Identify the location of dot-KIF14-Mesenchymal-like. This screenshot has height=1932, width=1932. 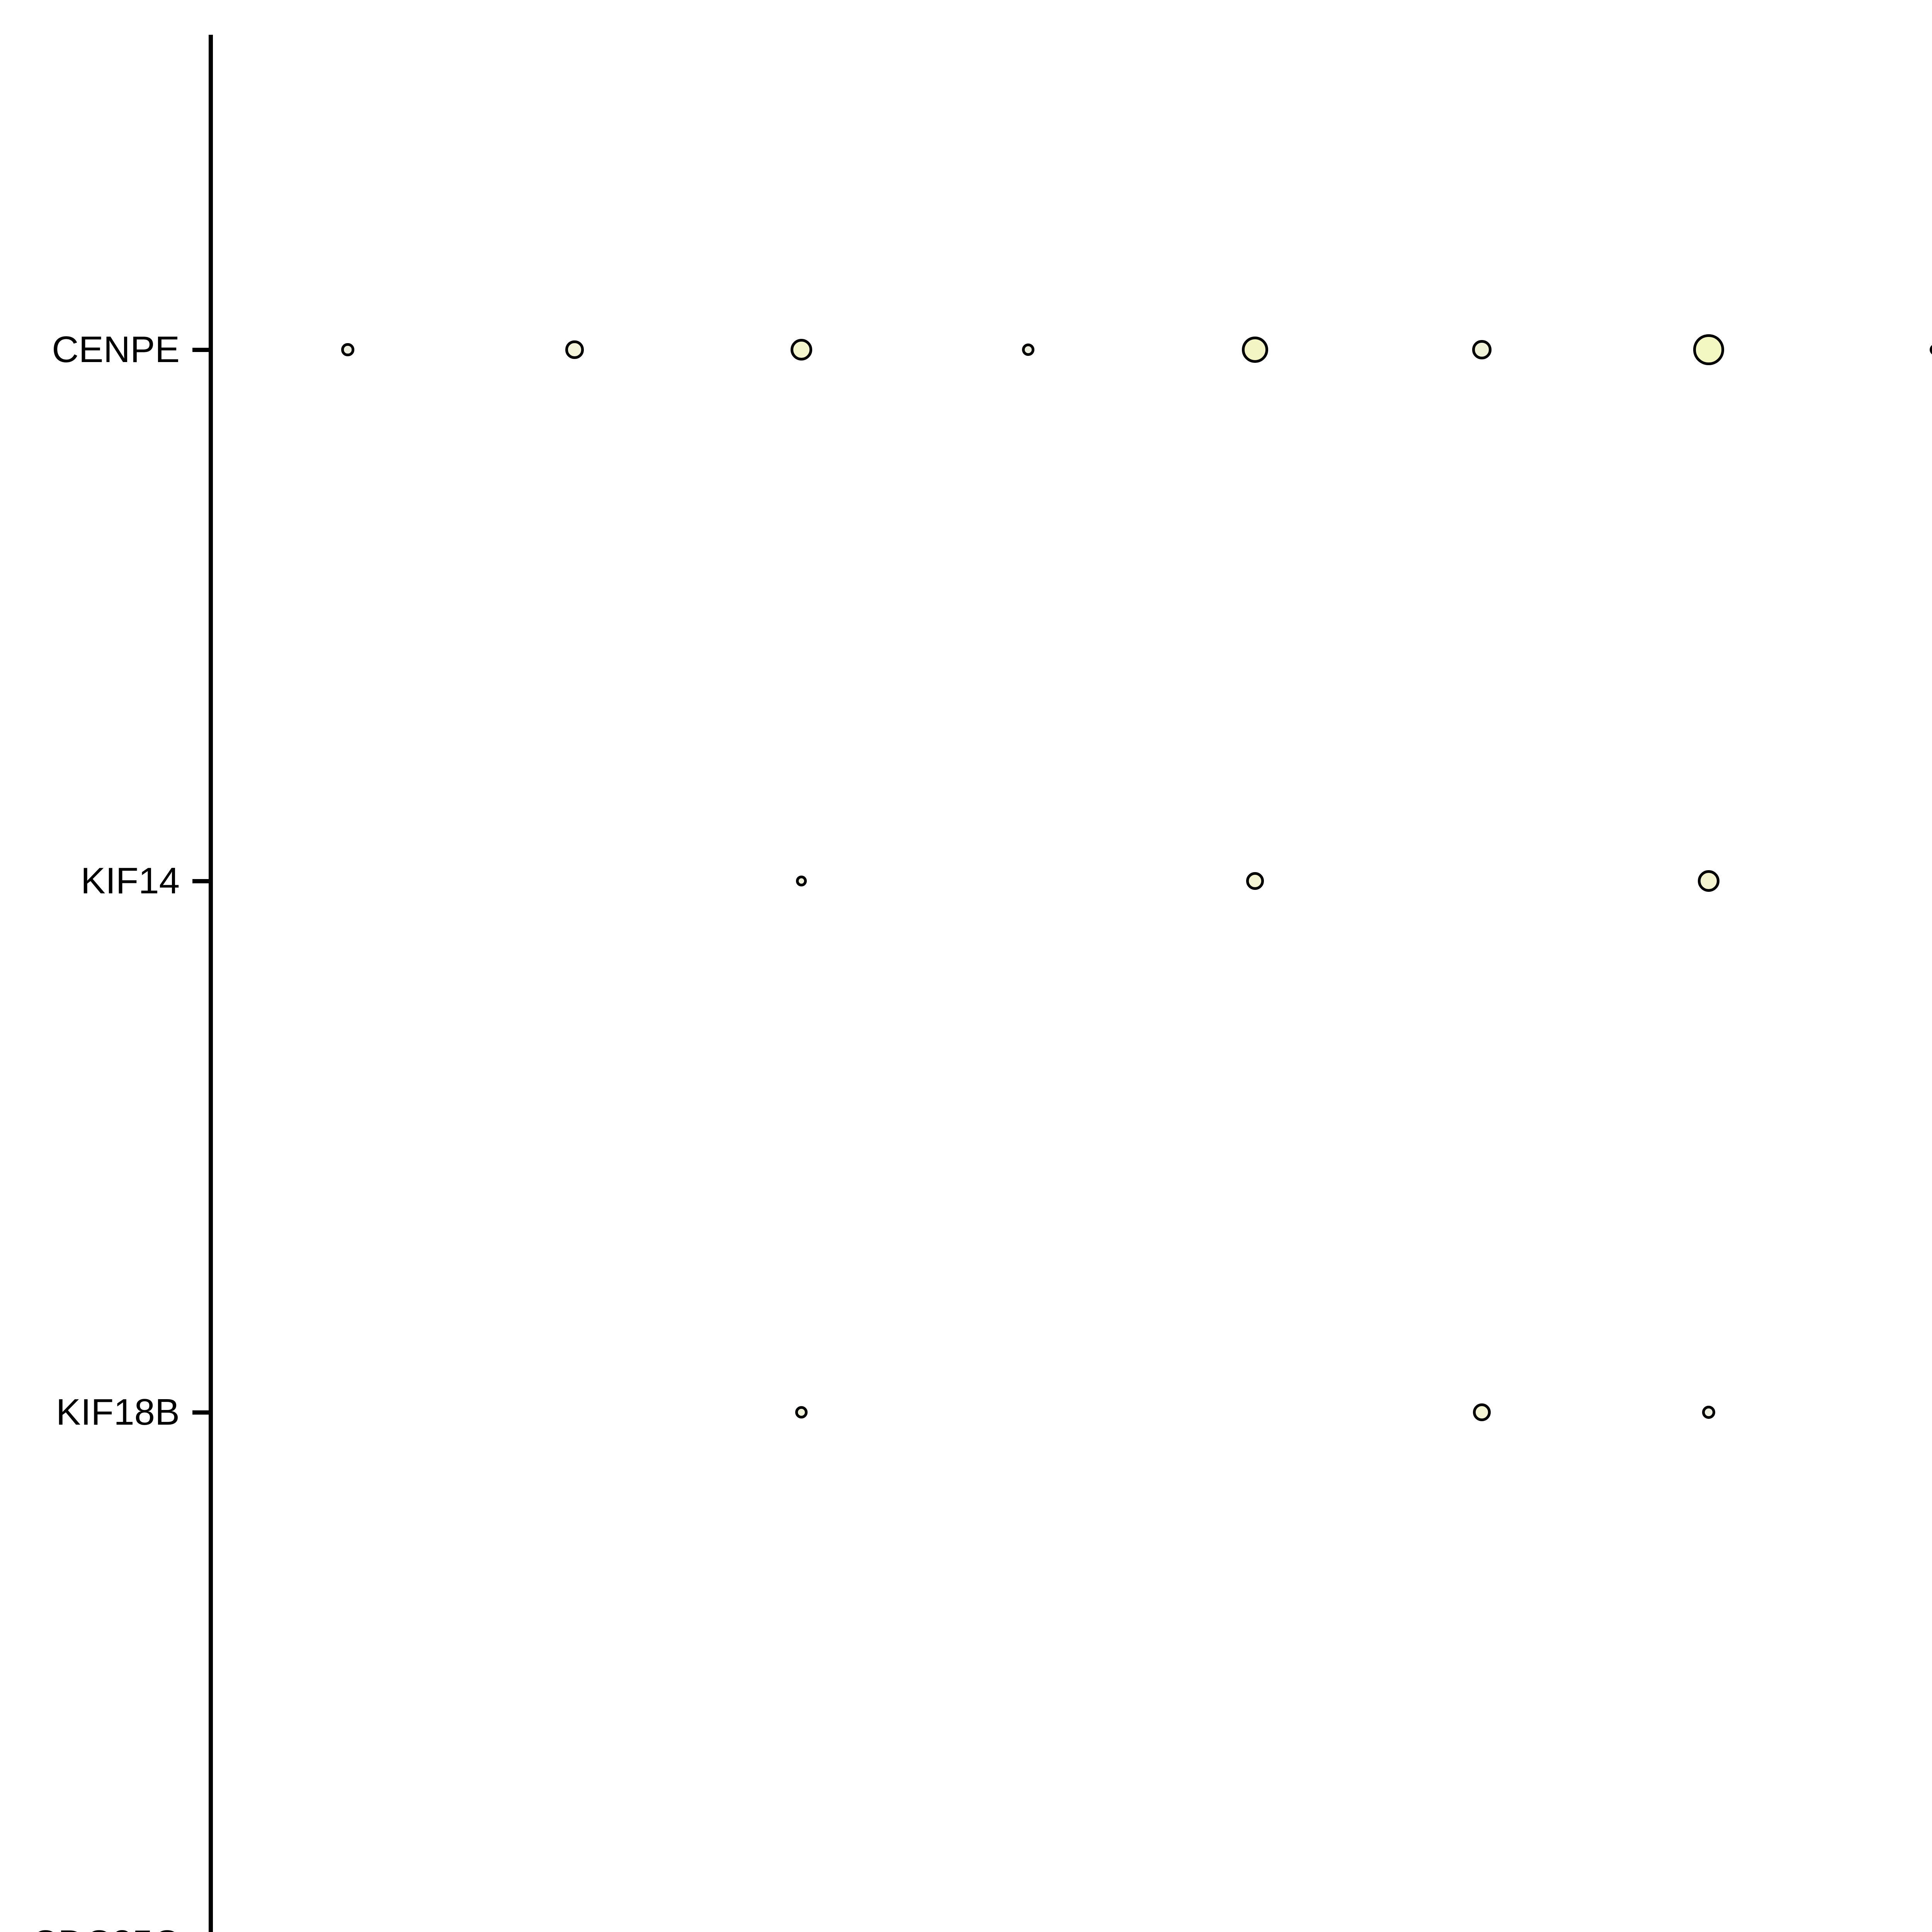
(1255, 881).